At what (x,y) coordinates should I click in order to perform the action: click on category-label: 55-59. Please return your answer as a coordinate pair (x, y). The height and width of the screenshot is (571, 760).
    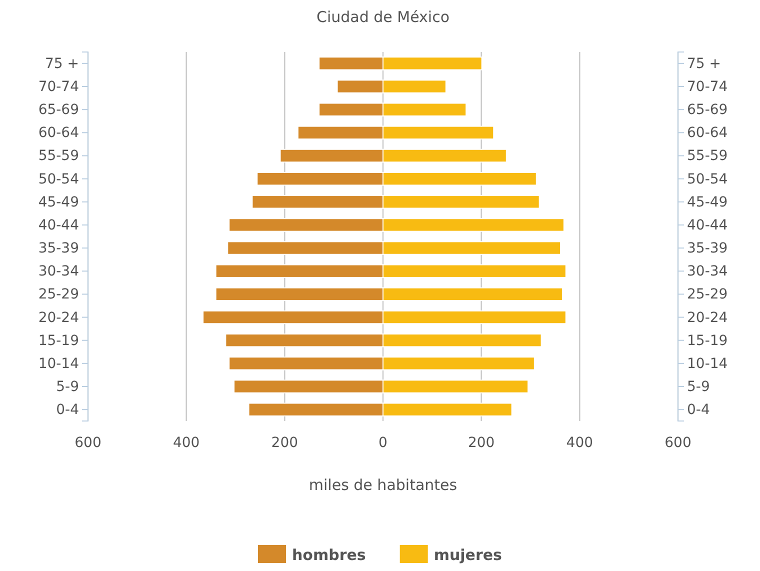
    Looking at the image, I should click on (707, 156).